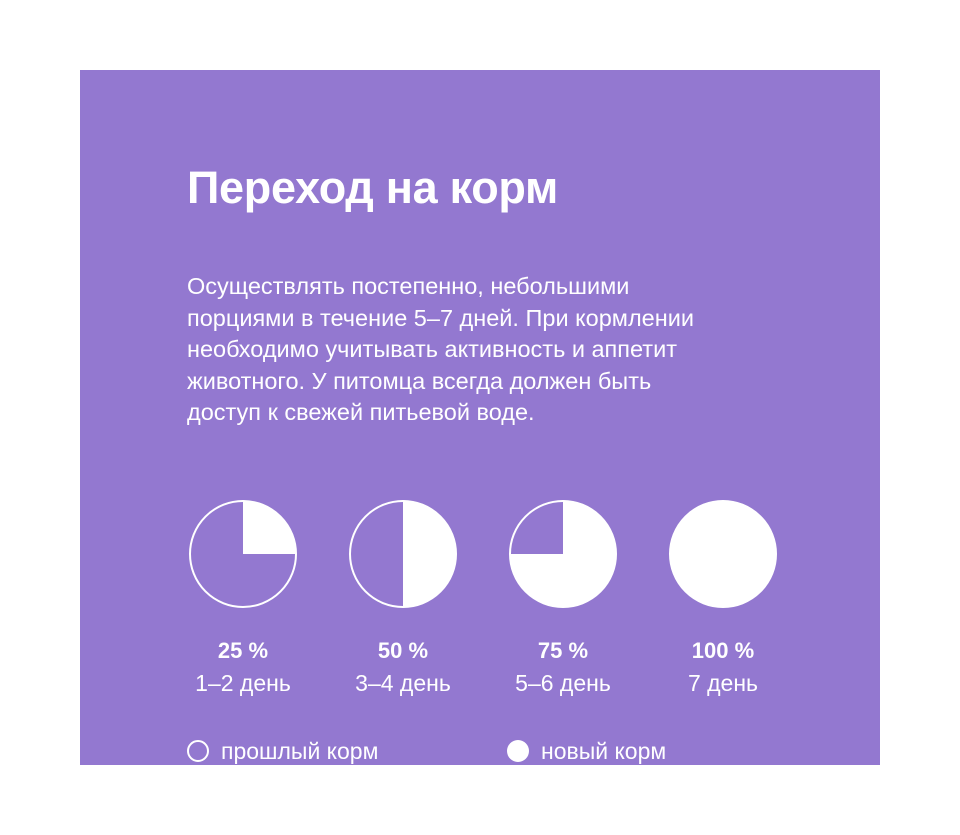 This screenshot has width=960, height=835. I want to click on step-days: 1–2 день, so click(243, 683).